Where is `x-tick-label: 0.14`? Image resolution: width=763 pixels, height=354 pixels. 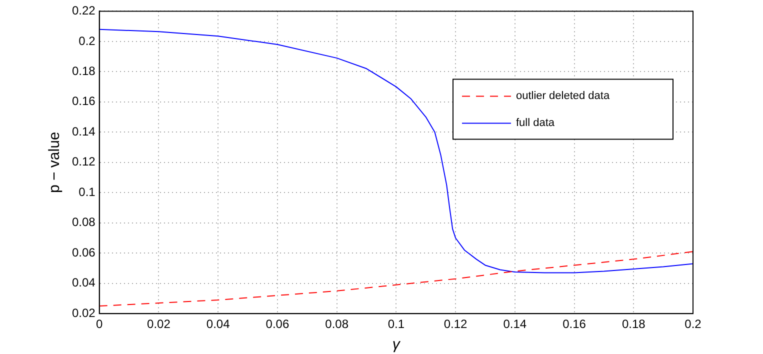 x-tick-label: 0.14 is located at coordinates (515, 324).